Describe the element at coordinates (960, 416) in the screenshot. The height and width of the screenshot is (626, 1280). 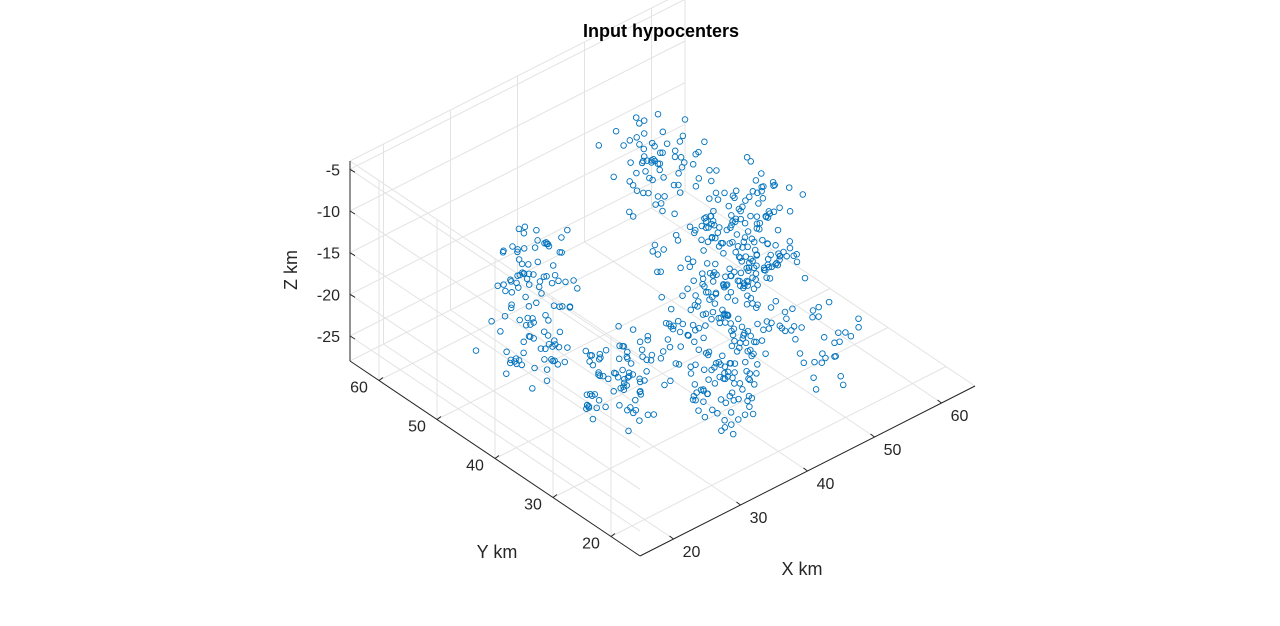
I see `x-tick-label: 60` at that location.